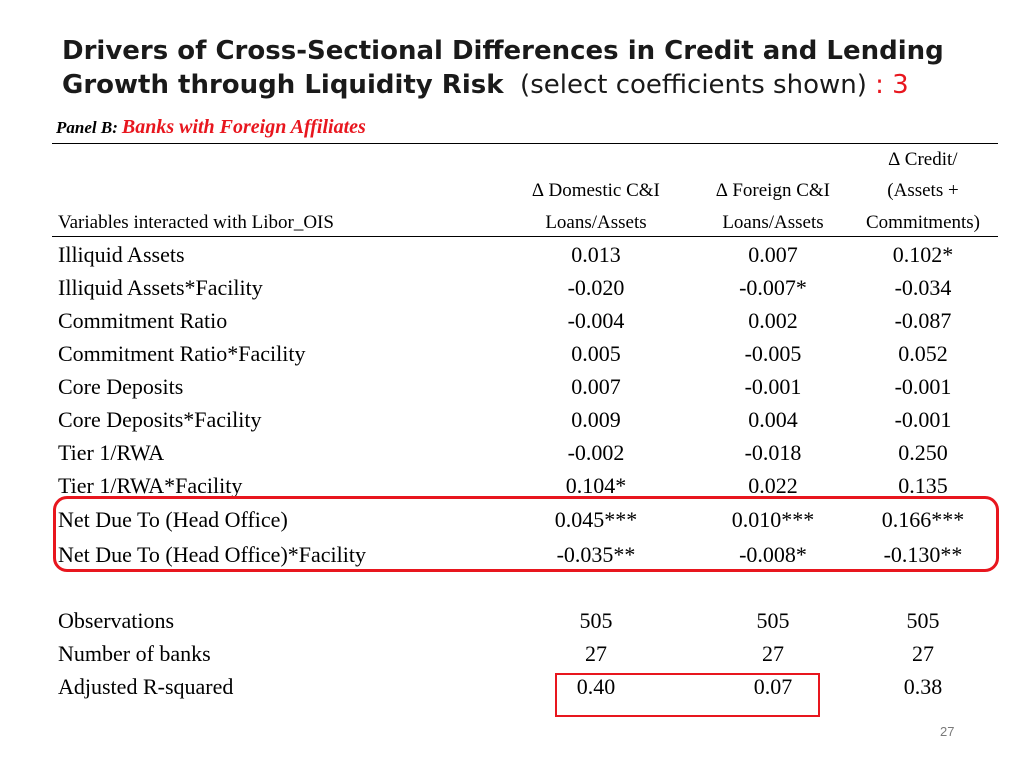 Image resolution: width=1024 pixels, height=768 pixels. I want to click on row-label: Core Deposits*Facility, so click(160, 419).